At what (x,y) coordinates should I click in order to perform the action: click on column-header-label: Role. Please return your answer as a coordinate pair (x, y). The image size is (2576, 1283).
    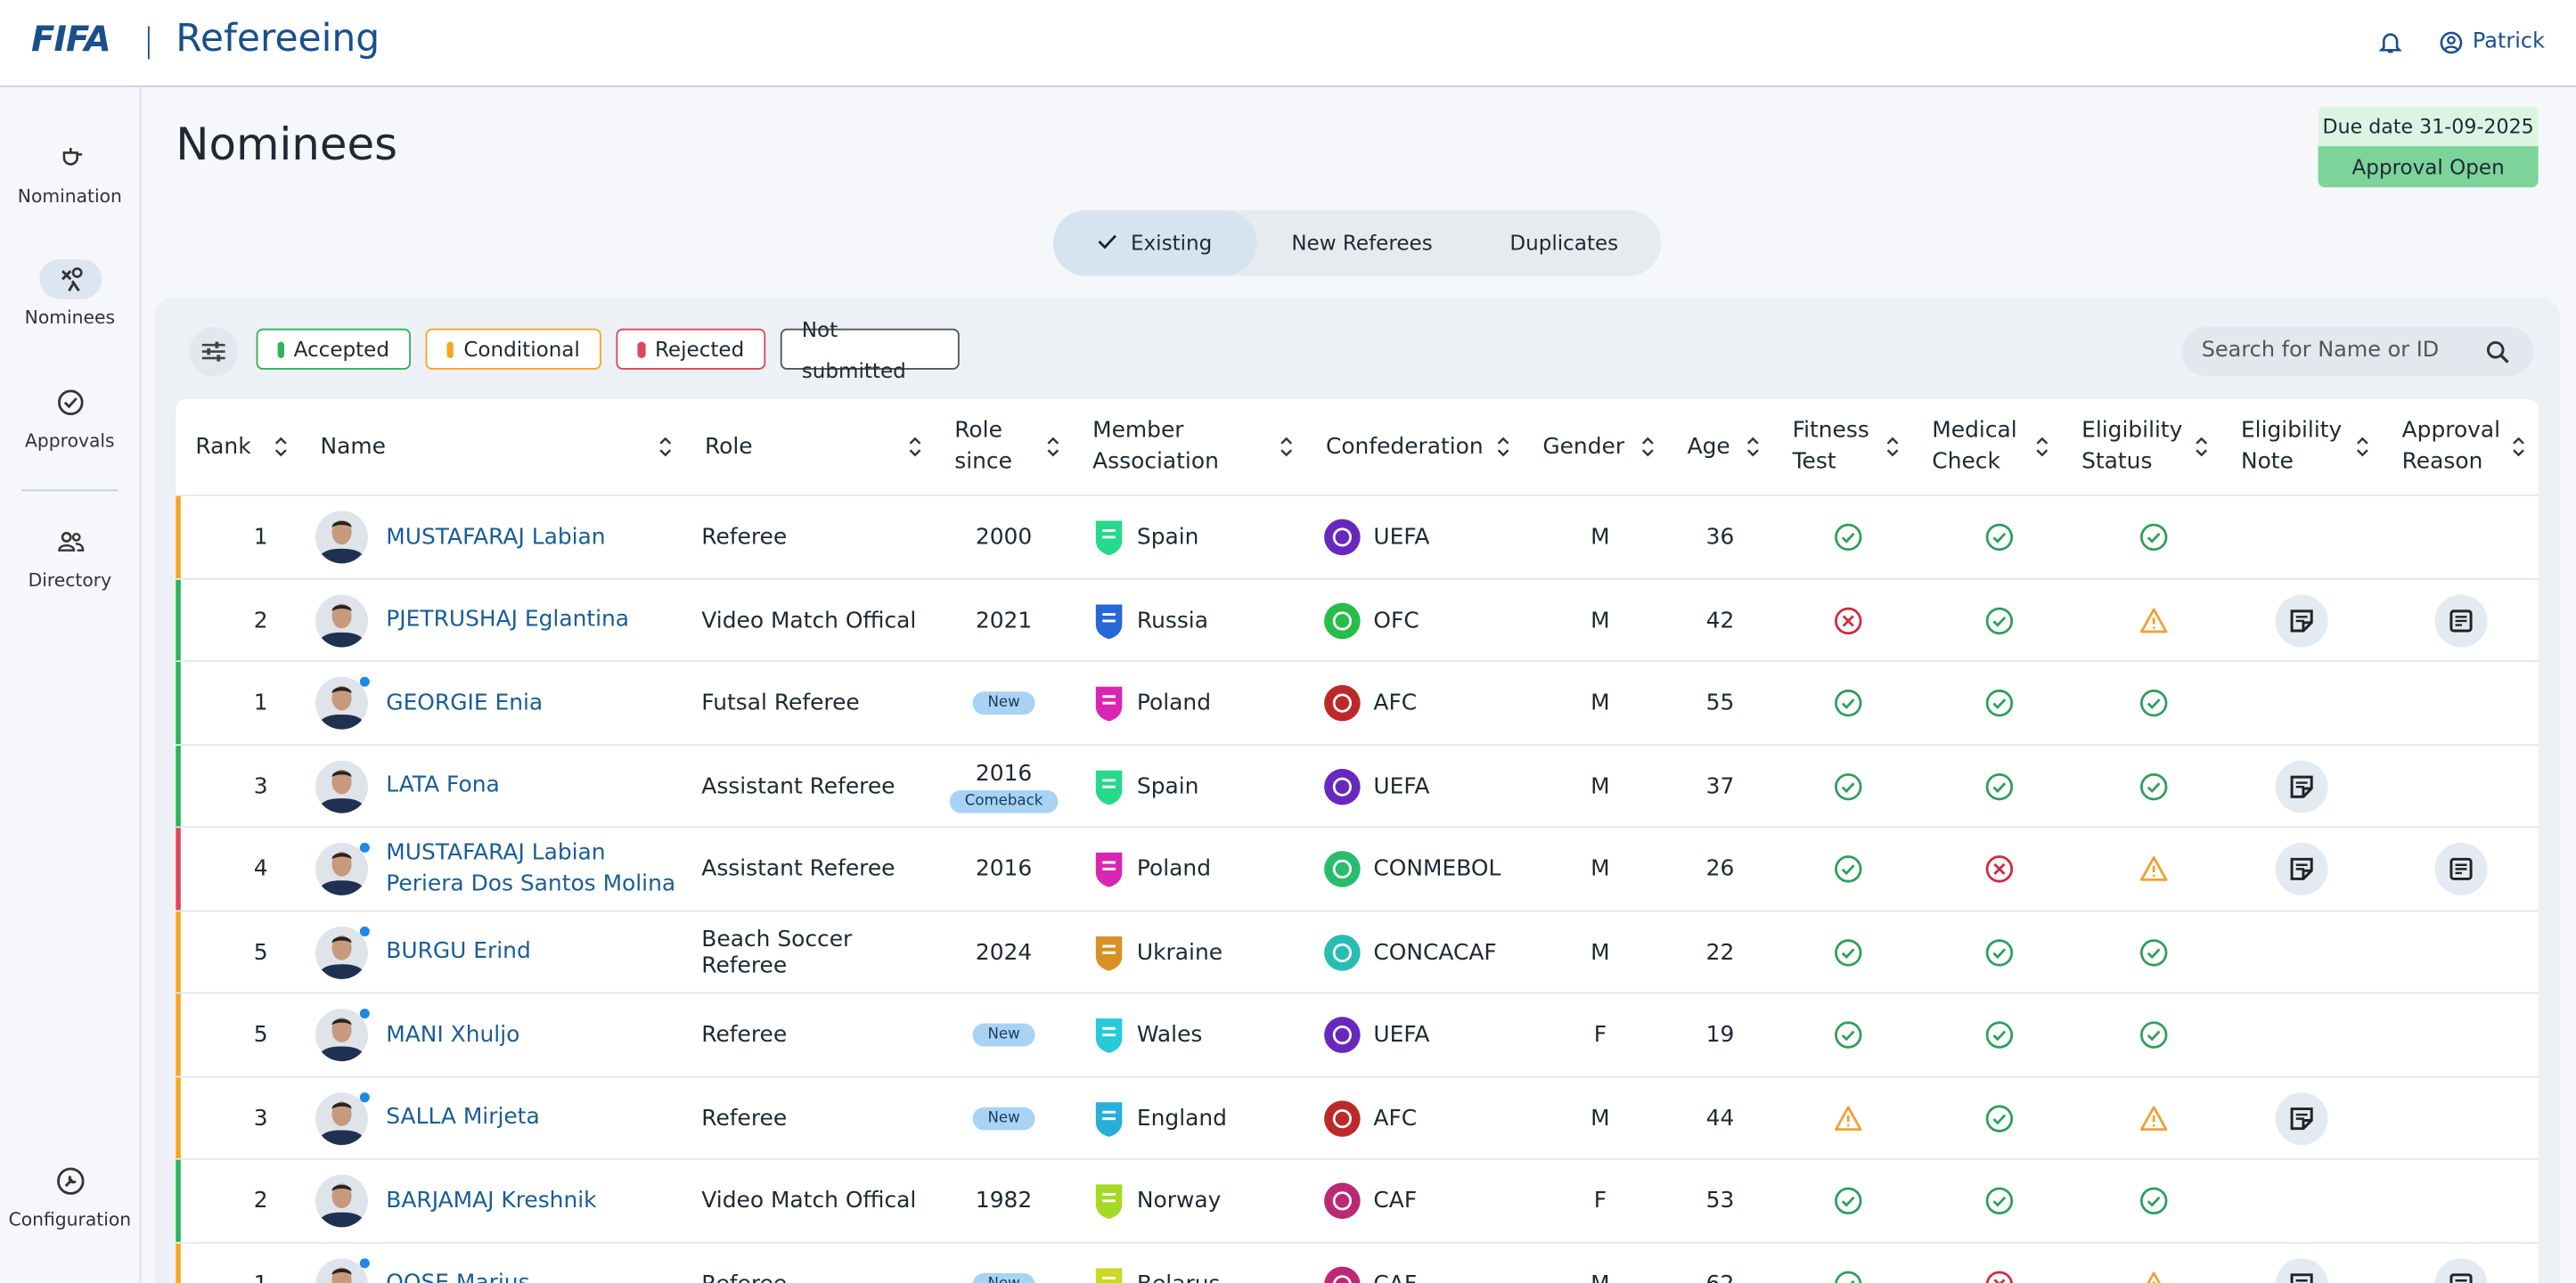
    Looking at the image, I should click on (728, 446).